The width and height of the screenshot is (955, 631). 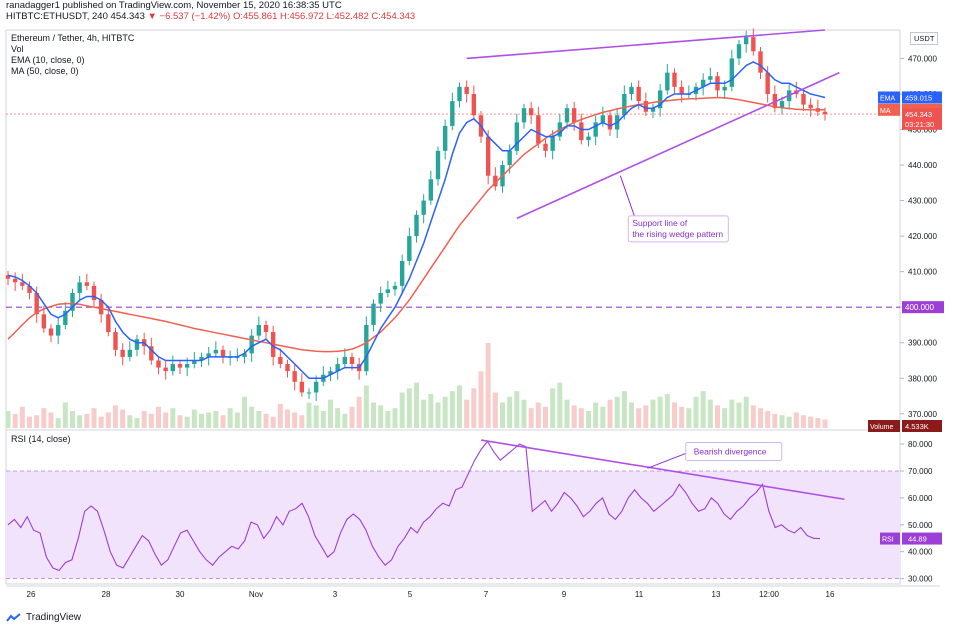 What do you see at coordinates (646, 44) in the screenshot?
I see `wedge-upper-line` at bounding box center [646, 44].